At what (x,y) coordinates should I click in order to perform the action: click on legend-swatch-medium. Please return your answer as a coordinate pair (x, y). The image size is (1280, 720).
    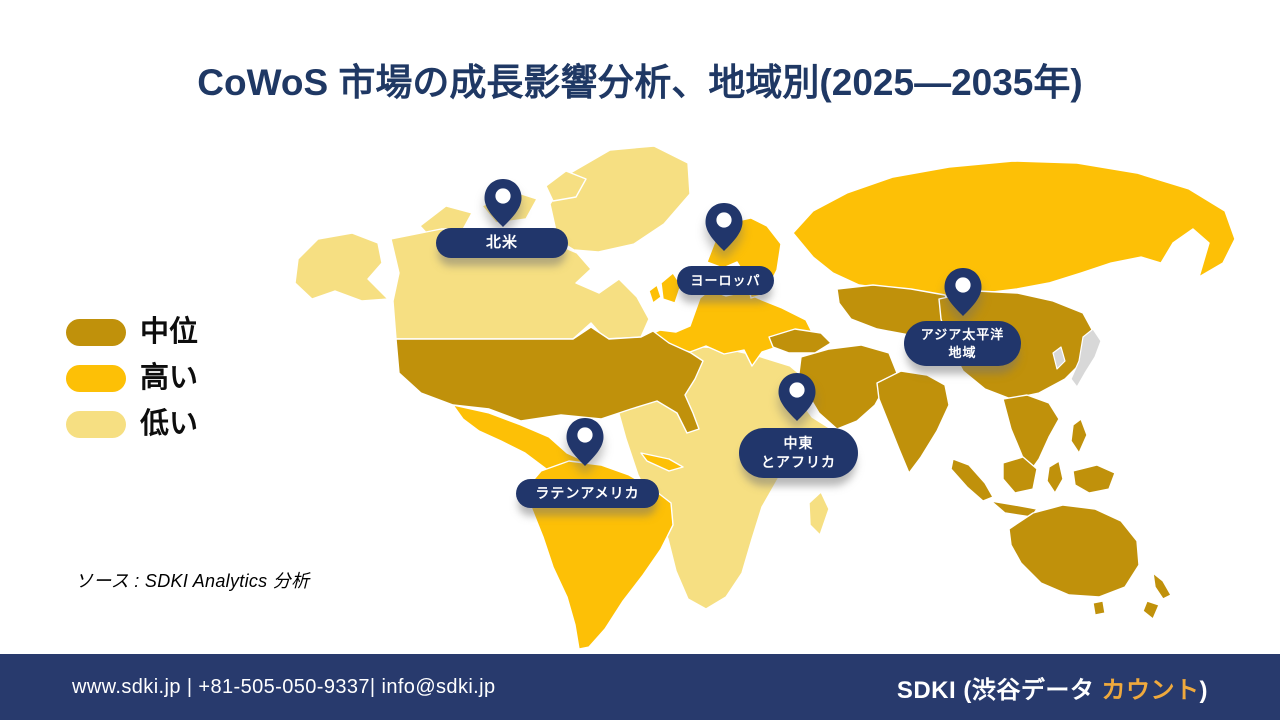
    Looking at the image, I should click on (96, 332).